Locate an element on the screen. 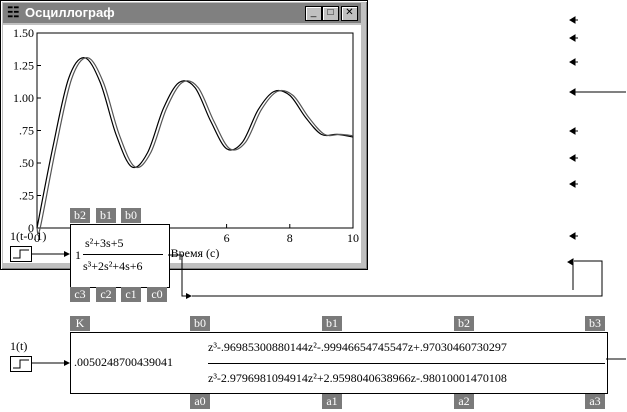 The height and width of the screenshot is (412, 627). step-source is located at coordinates (21, 364).